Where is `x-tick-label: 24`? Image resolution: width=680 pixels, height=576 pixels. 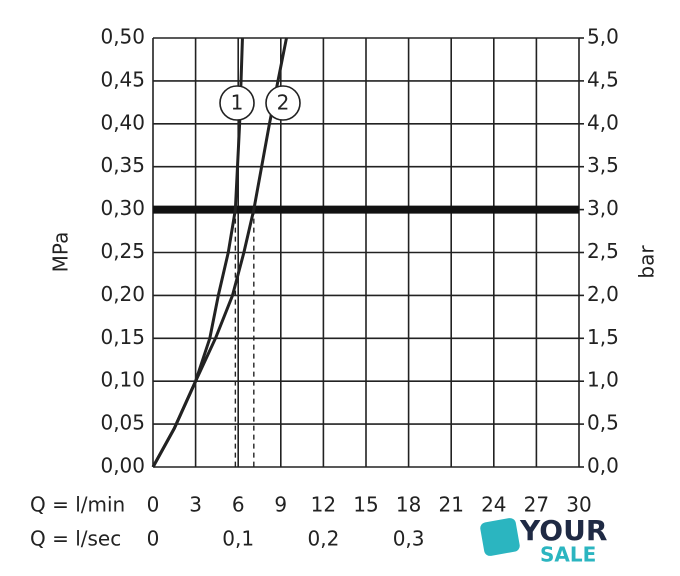 x-tick-label: 24 is located at coordinates (493, 505).